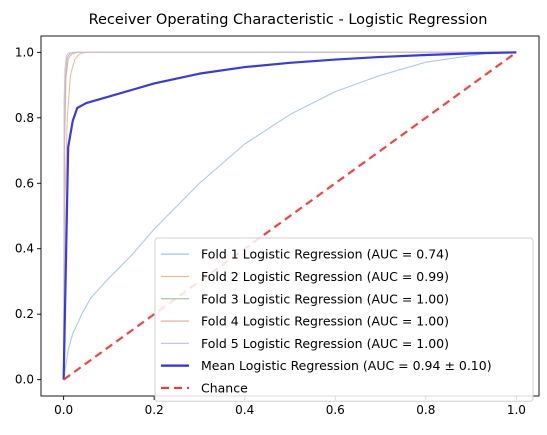  Describe the element at coordinates (24, 118) in the screenshot. I see `y-tick-label: 0.8` at that location.